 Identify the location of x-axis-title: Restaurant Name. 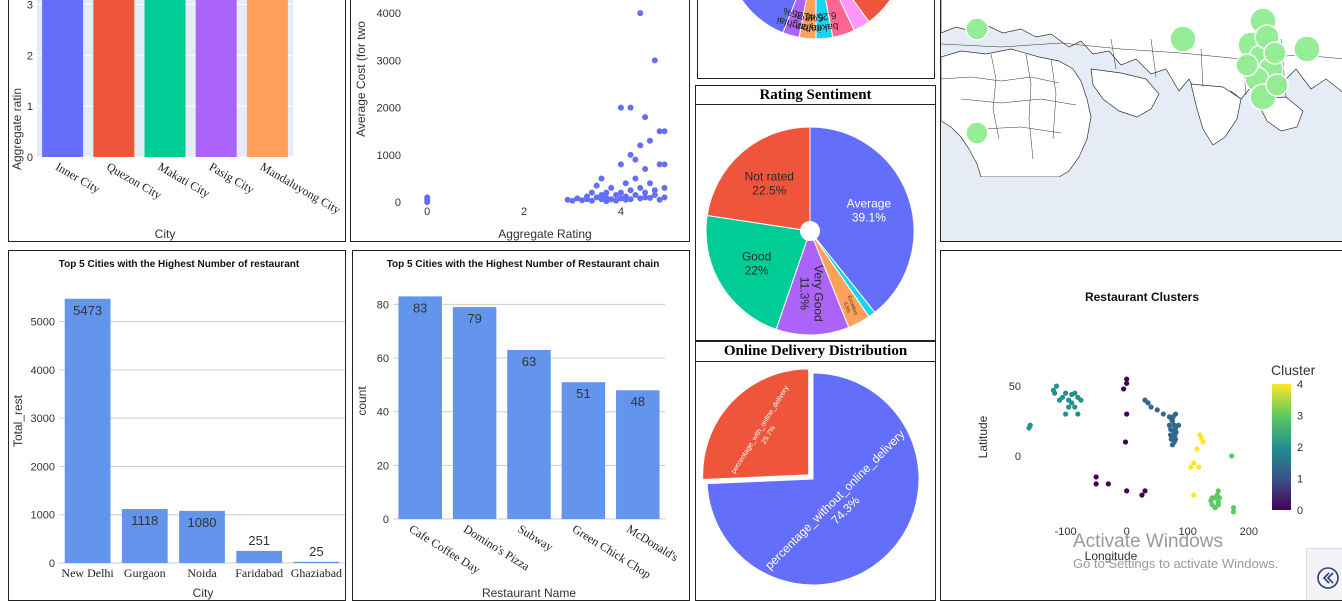
(529, 593).